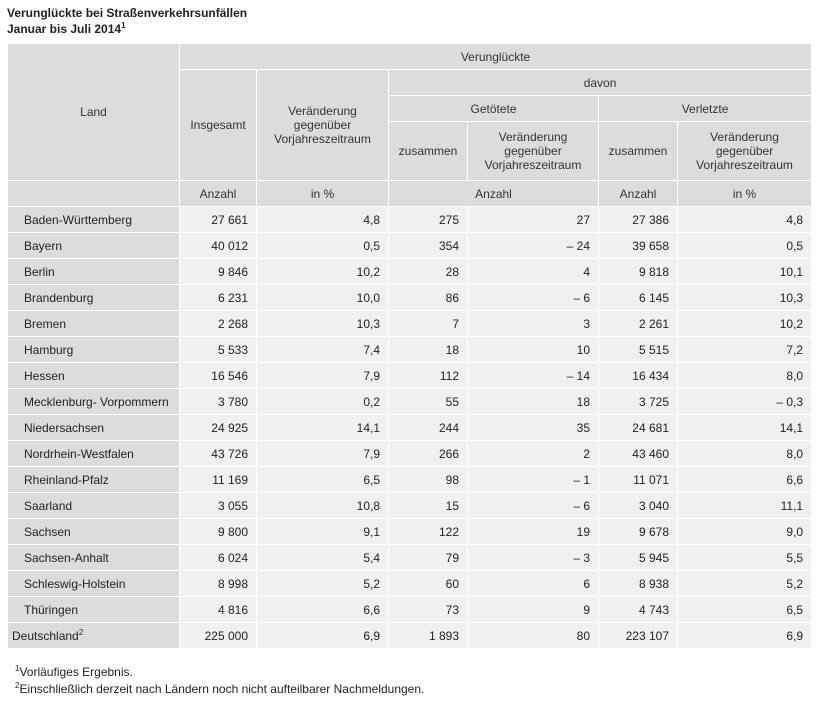 The height and width of the screenshot is (705, 818). What do you see at coordinates (218, 323) in the screenshot?
I see `cell-insgesamt: 2 268` at bounding box center [218, 323].